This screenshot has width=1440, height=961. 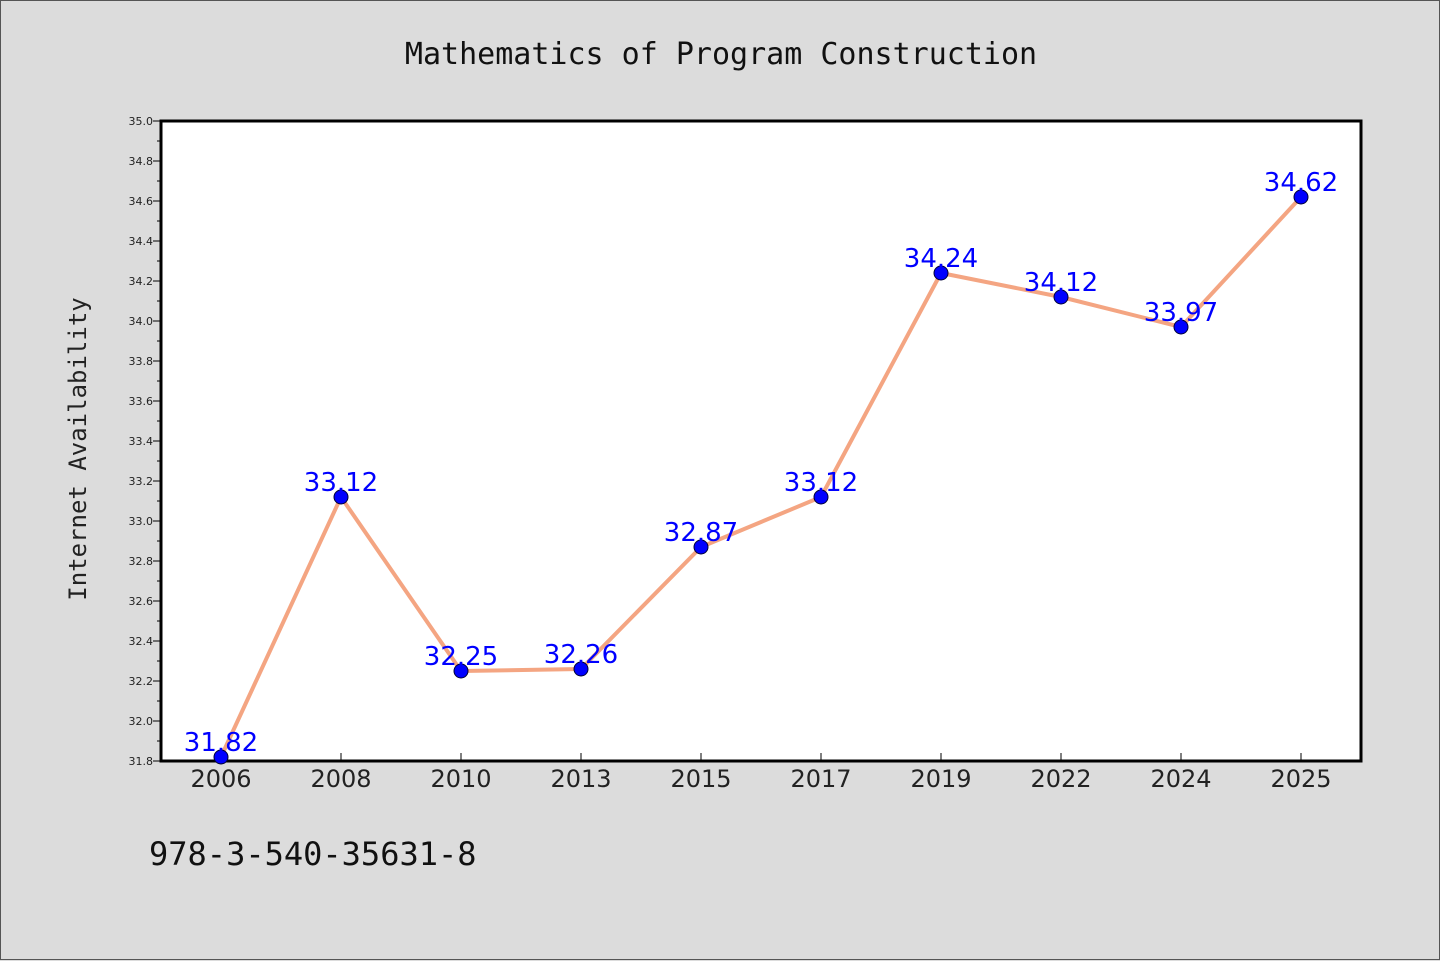 What do you see at coordinates (141, 601) in the screenshot?
I see `y-tick-label: 32.6` at bounding box center [141, 601].